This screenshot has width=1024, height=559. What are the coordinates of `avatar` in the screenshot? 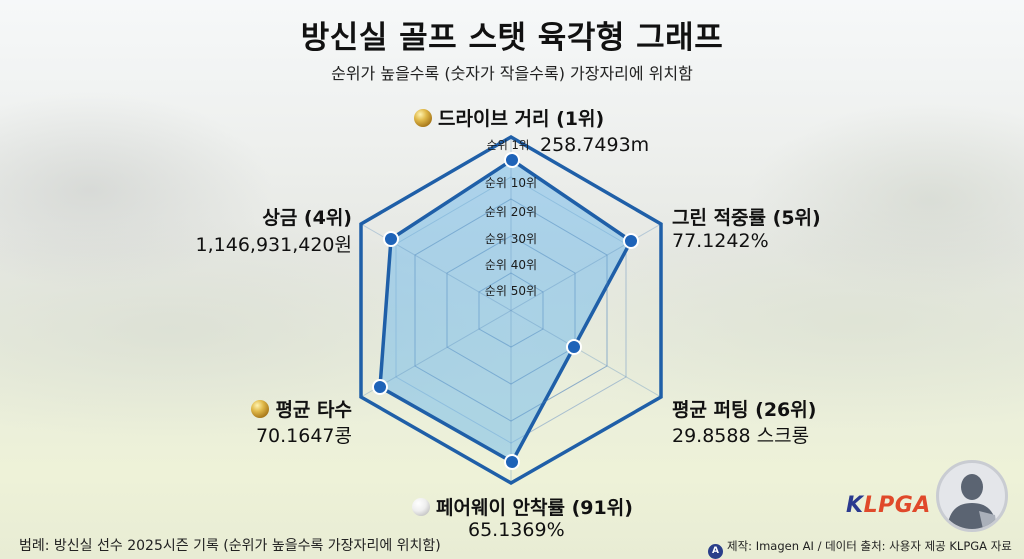 It's located at (972, 496).